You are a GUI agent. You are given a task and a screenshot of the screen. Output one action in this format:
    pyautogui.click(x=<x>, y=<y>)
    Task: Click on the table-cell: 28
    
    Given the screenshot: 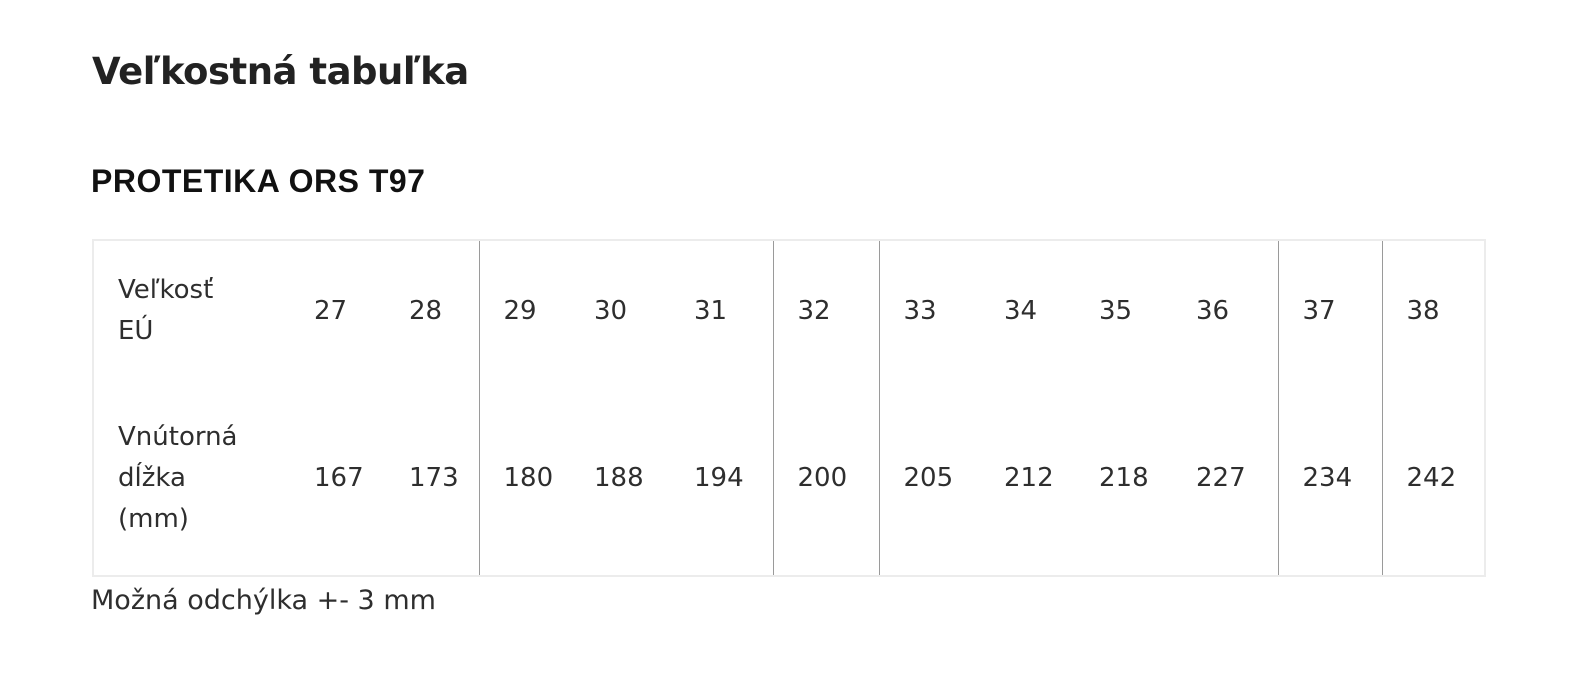 What is the action you would take?
    pyautogui.click(x=426, y=310)
    